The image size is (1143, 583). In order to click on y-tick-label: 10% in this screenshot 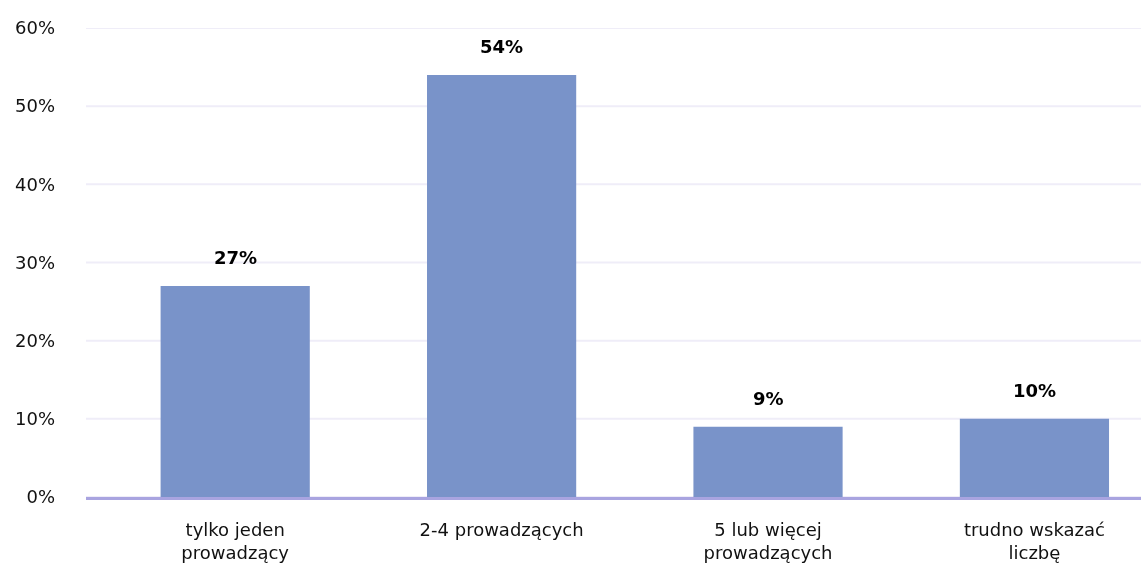, I will do `click(34, 419)`.